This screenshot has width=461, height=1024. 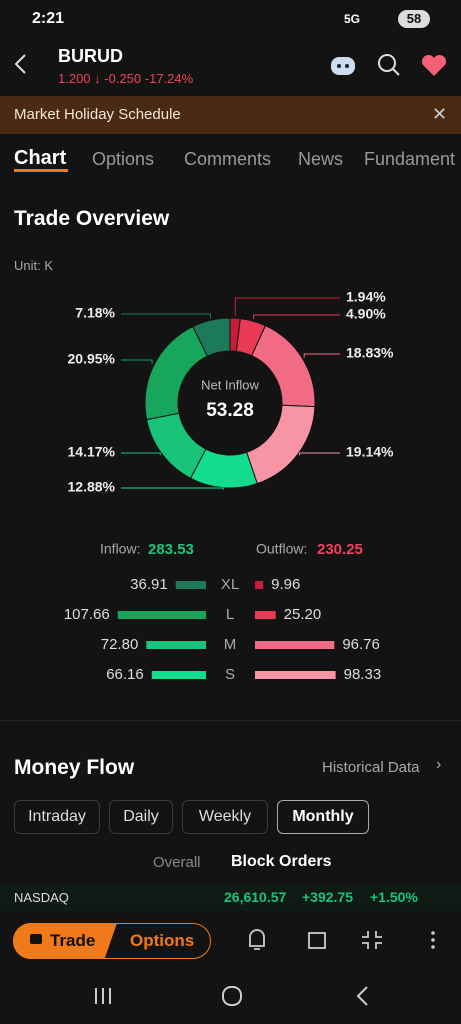 I want to click on ticker-name: NASDAQ, so click(x=41, y=897).